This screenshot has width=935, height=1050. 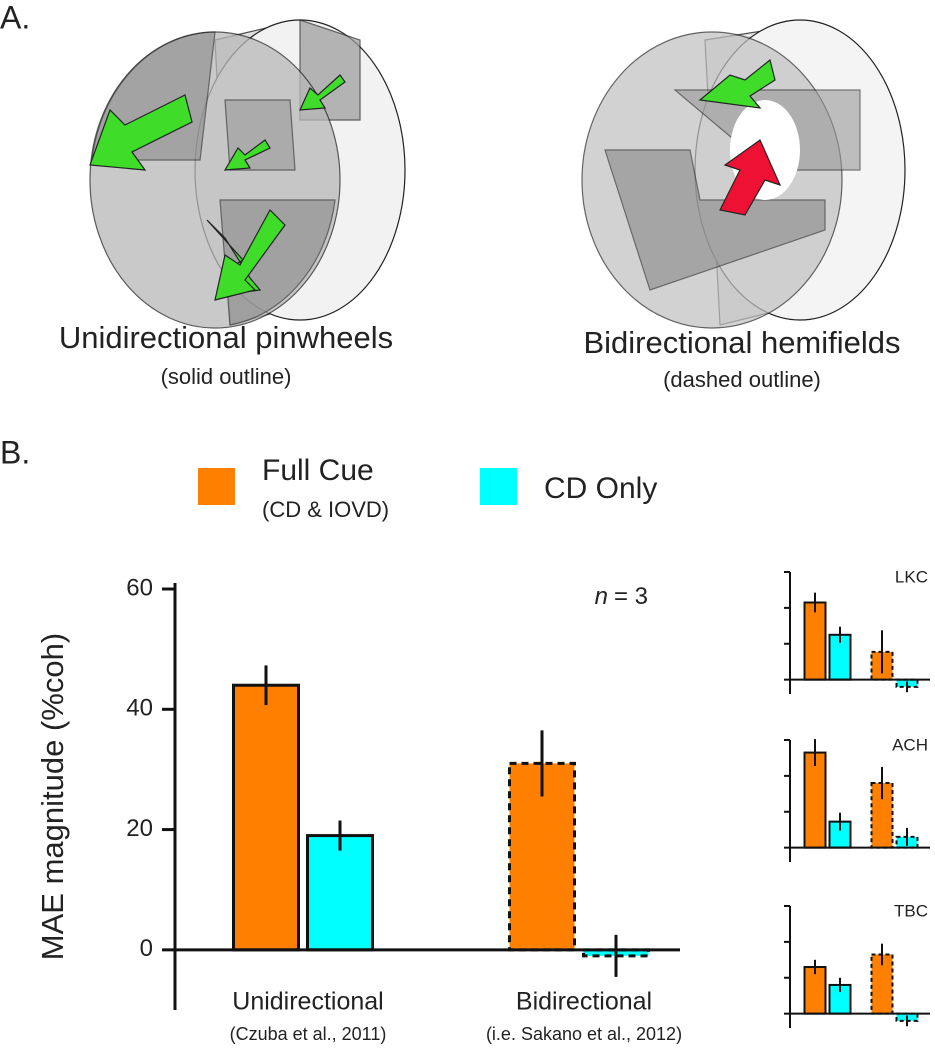 I want to click on panel-label: B., so click(x=15, y=452).